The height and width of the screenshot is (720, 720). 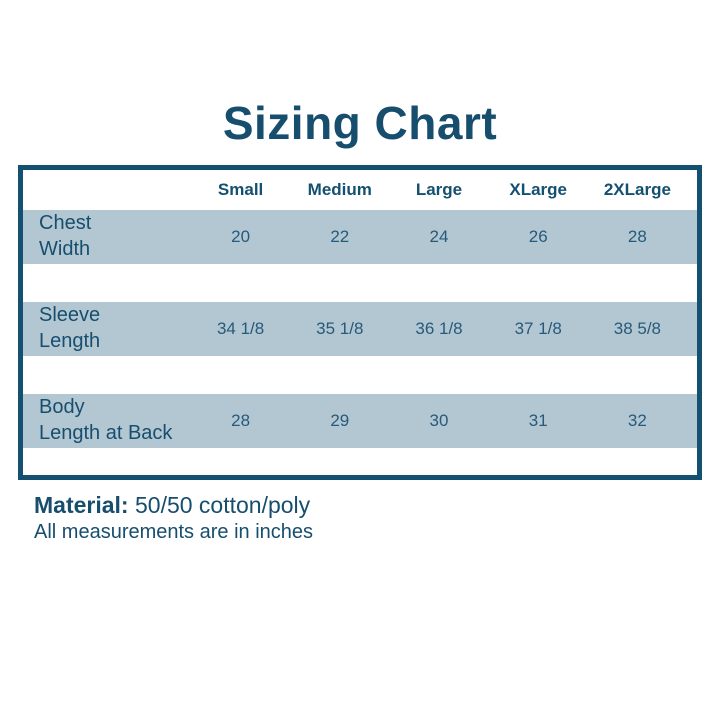 What do you see at coordinates (81, 504) in the screenshot?
I see `material-label: Material:` at bounding box center [81, 504].